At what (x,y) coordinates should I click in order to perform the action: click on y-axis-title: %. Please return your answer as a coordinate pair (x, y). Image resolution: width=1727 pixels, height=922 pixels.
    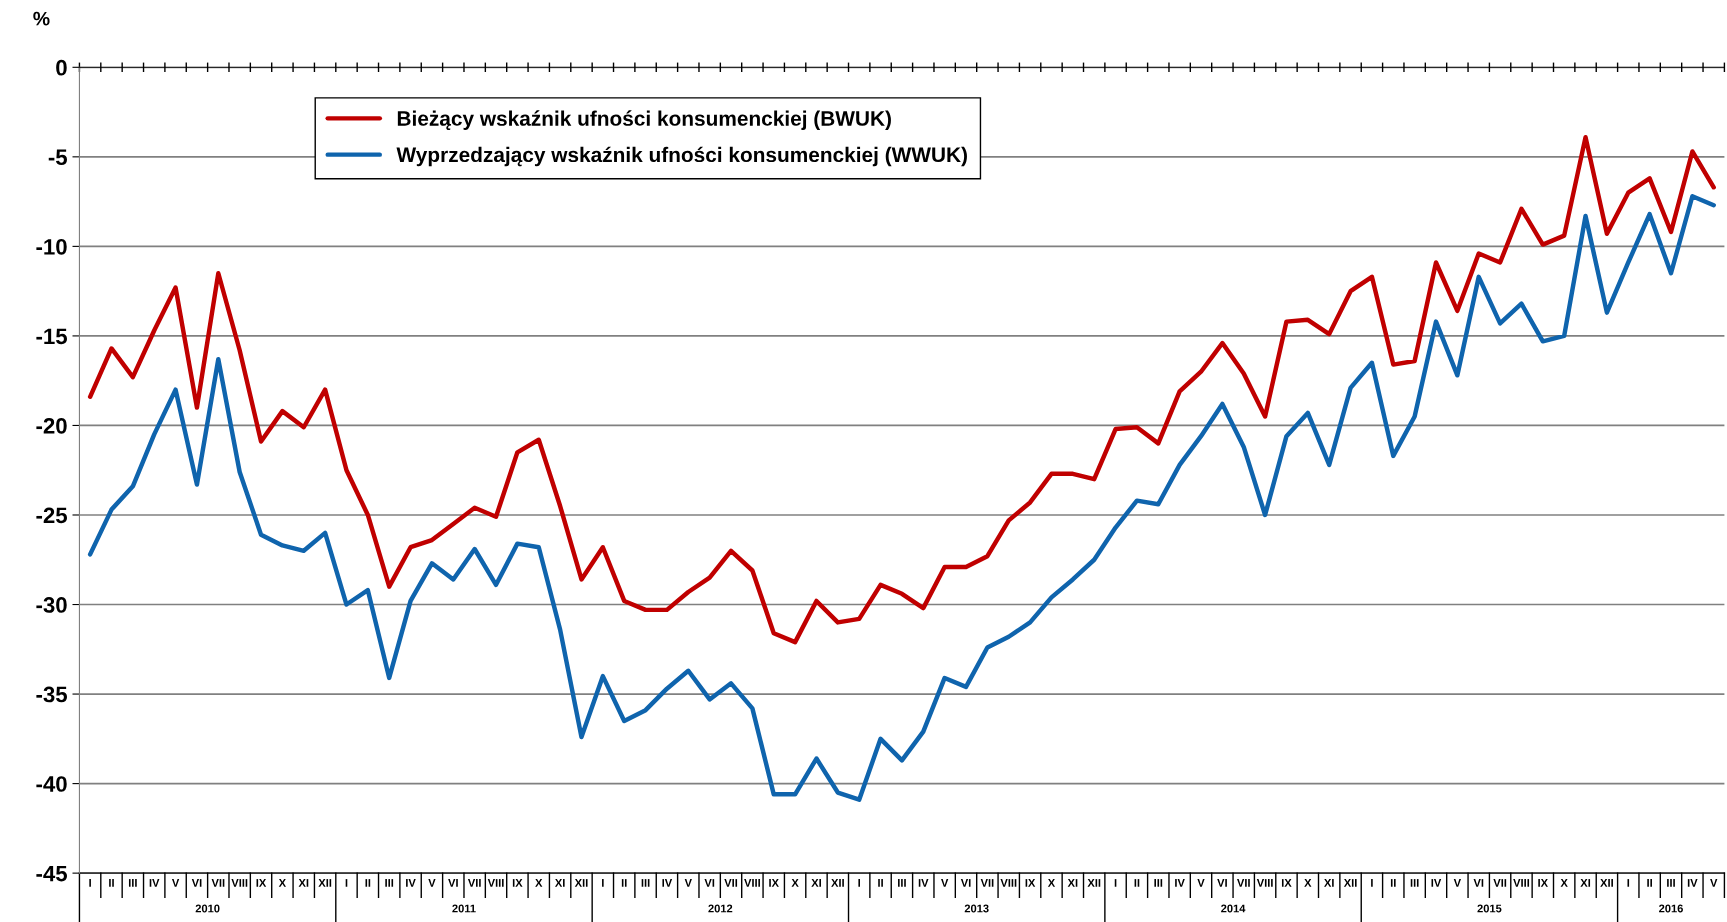
    Looking at the image, I should click on (41, 18).